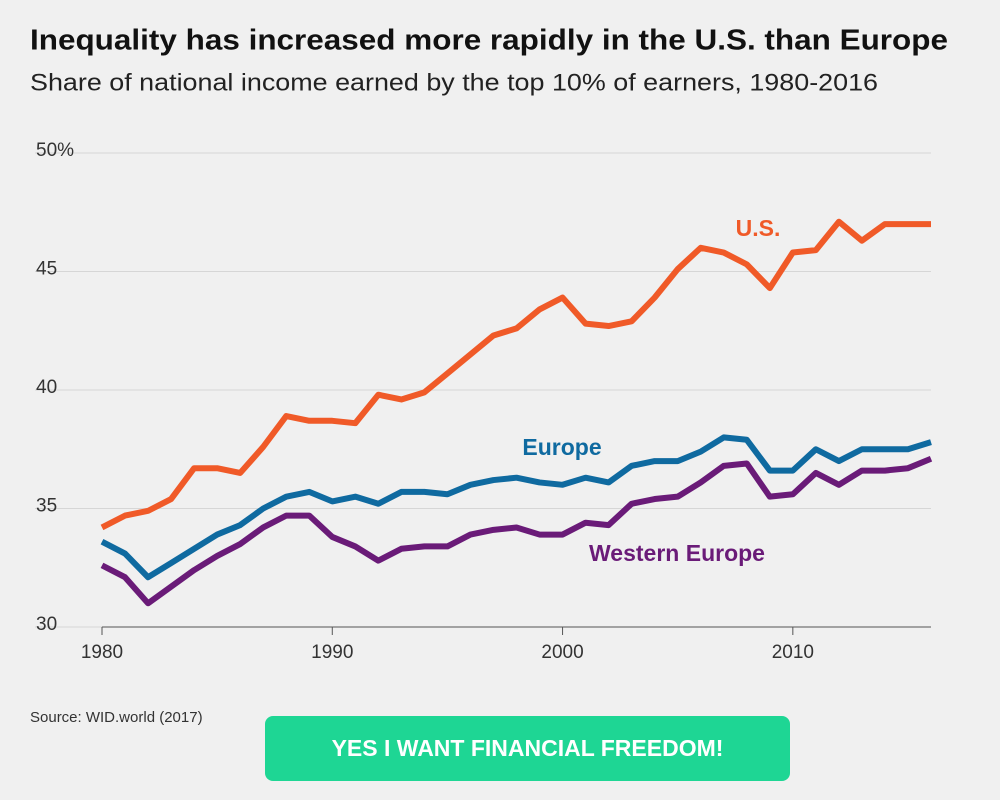  I want to click on cta-button: YES I WANT FINANCIAL FREEDOM!, so click(527, 748).